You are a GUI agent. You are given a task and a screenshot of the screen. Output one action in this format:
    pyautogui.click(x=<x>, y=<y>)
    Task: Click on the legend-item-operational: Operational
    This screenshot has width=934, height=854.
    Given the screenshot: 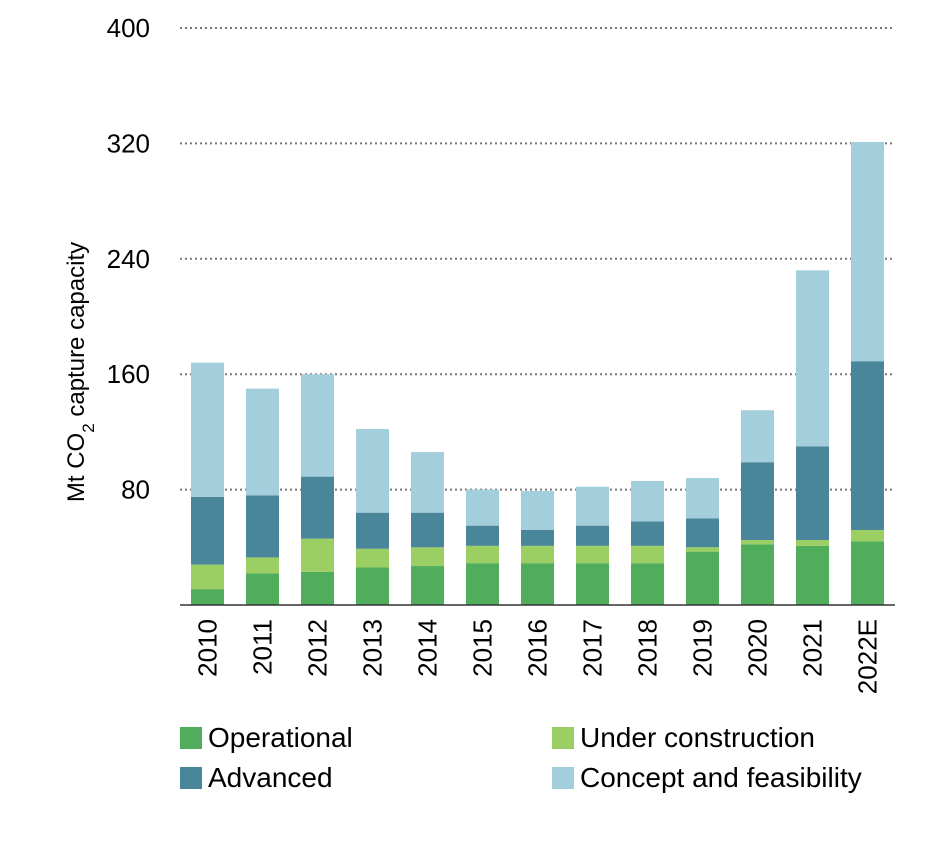 What is the action you would take?
    pyautogui.click(x=266, y=738)
    